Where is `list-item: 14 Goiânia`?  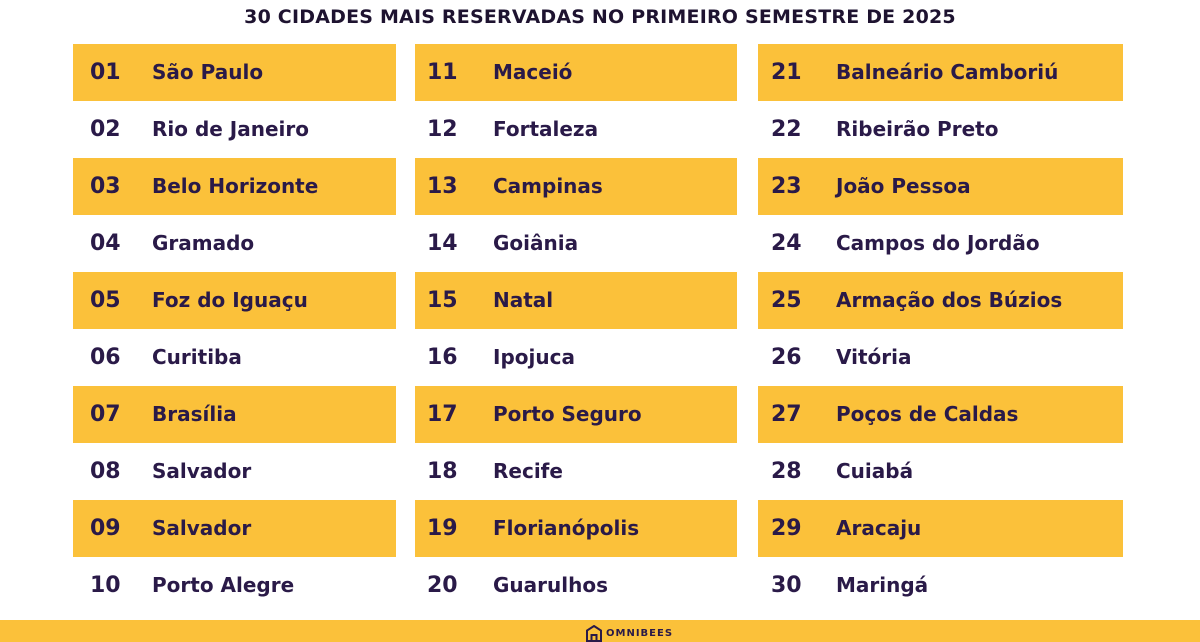
list-item: 14 Goiânia is located at coordinates (576, 243).